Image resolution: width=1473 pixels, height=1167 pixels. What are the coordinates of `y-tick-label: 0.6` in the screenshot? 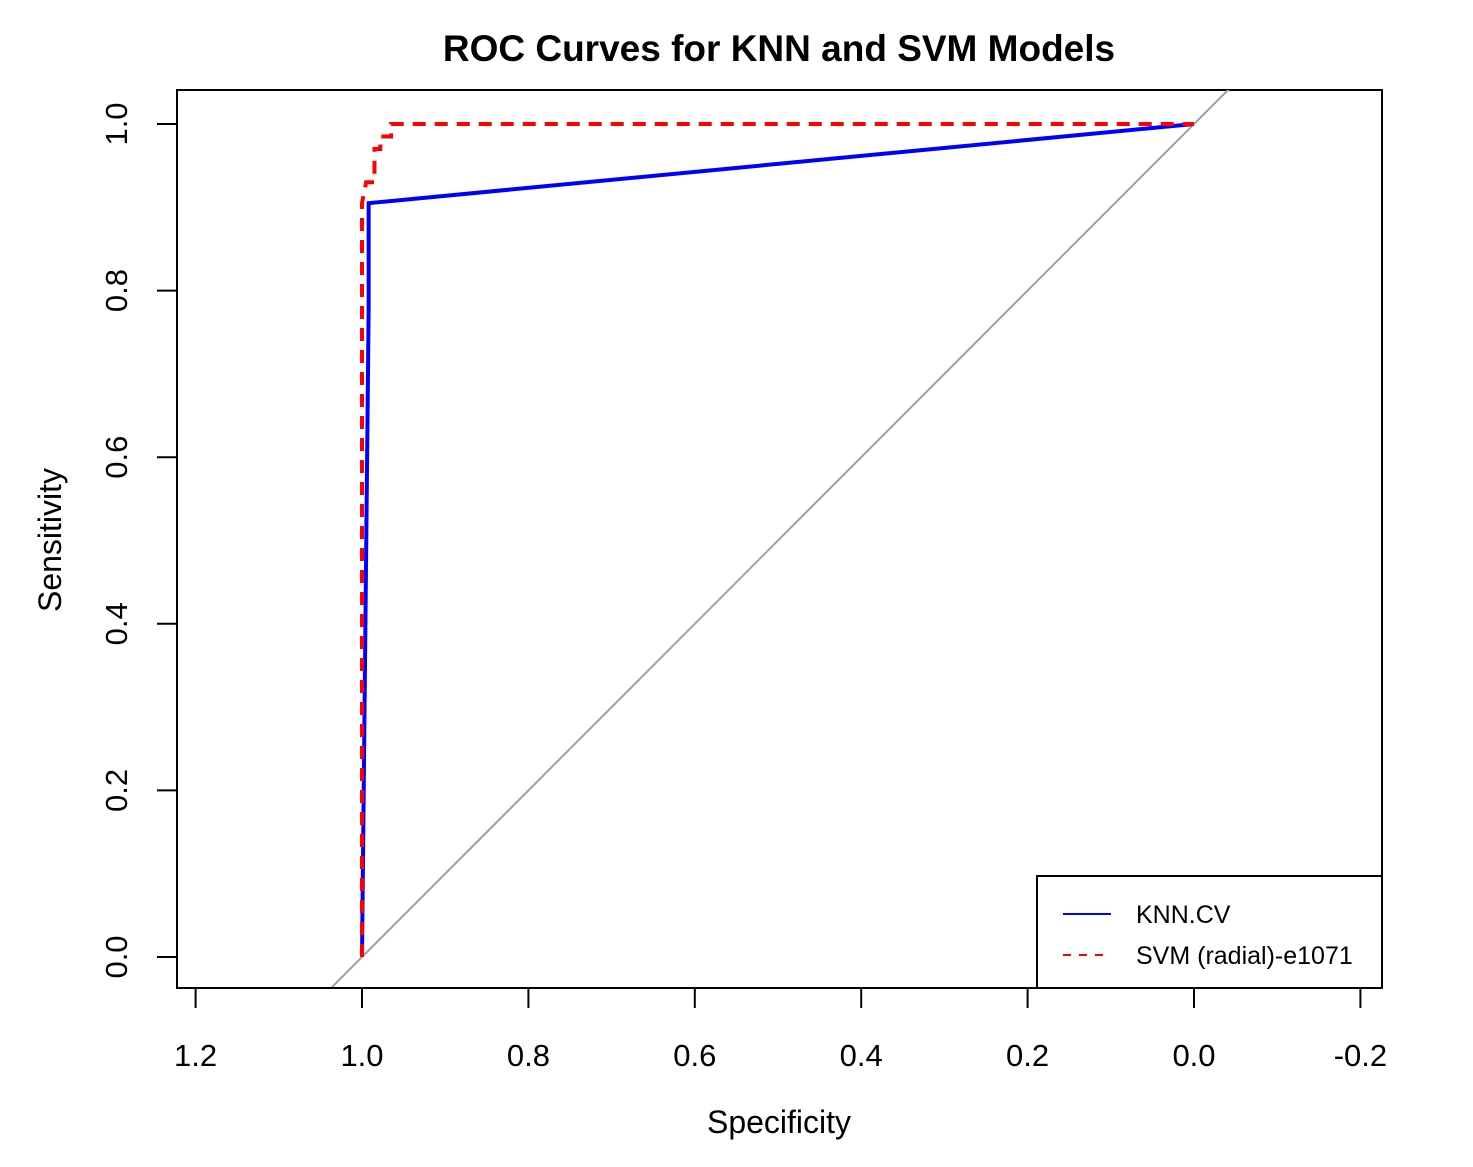 It's located at (116, 457).